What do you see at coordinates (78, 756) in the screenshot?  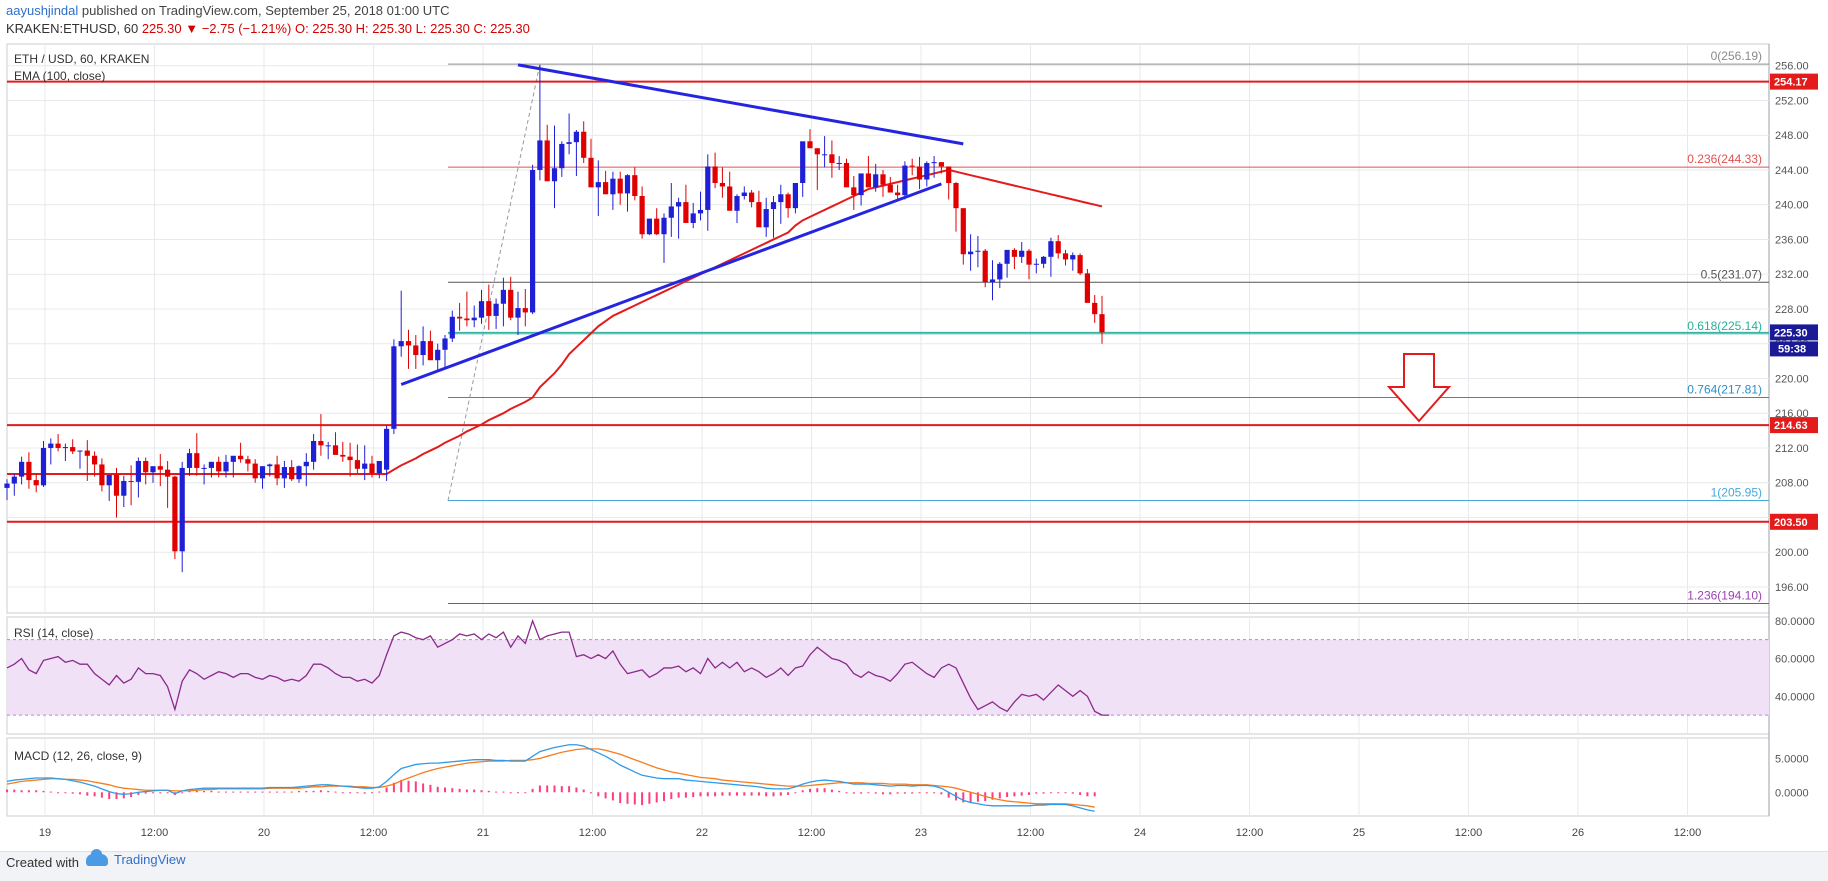 I see `macd-label: MACD (12, 26, close, 9)` at bounding box center [78, 756].